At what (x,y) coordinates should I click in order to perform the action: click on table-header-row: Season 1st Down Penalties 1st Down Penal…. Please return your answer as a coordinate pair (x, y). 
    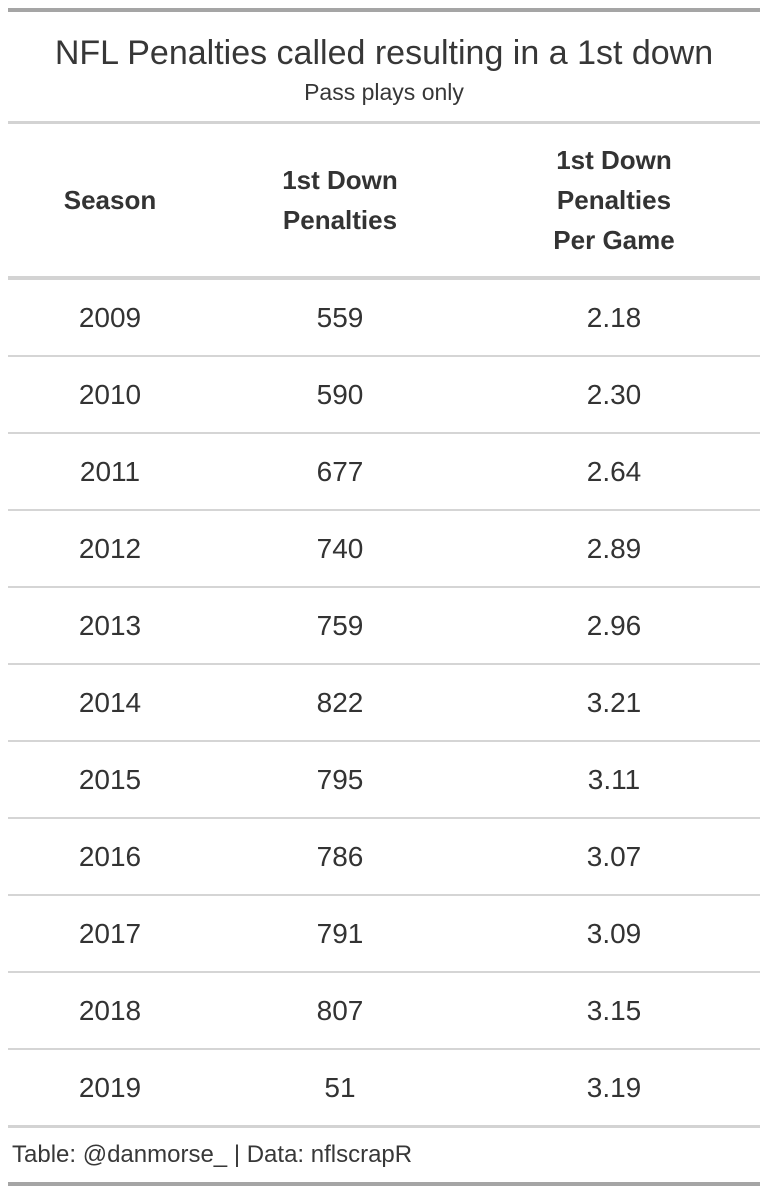
    Looking at the image, I should click on (384, 202).